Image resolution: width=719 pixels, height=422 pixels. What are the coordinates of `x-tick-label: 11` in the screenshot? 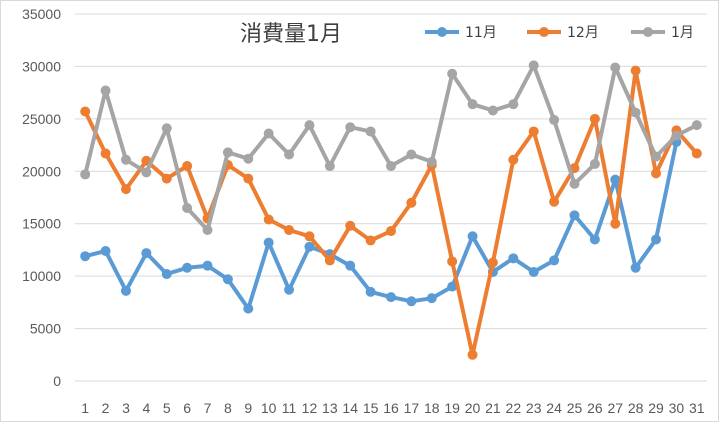 It's located at (289, 408).